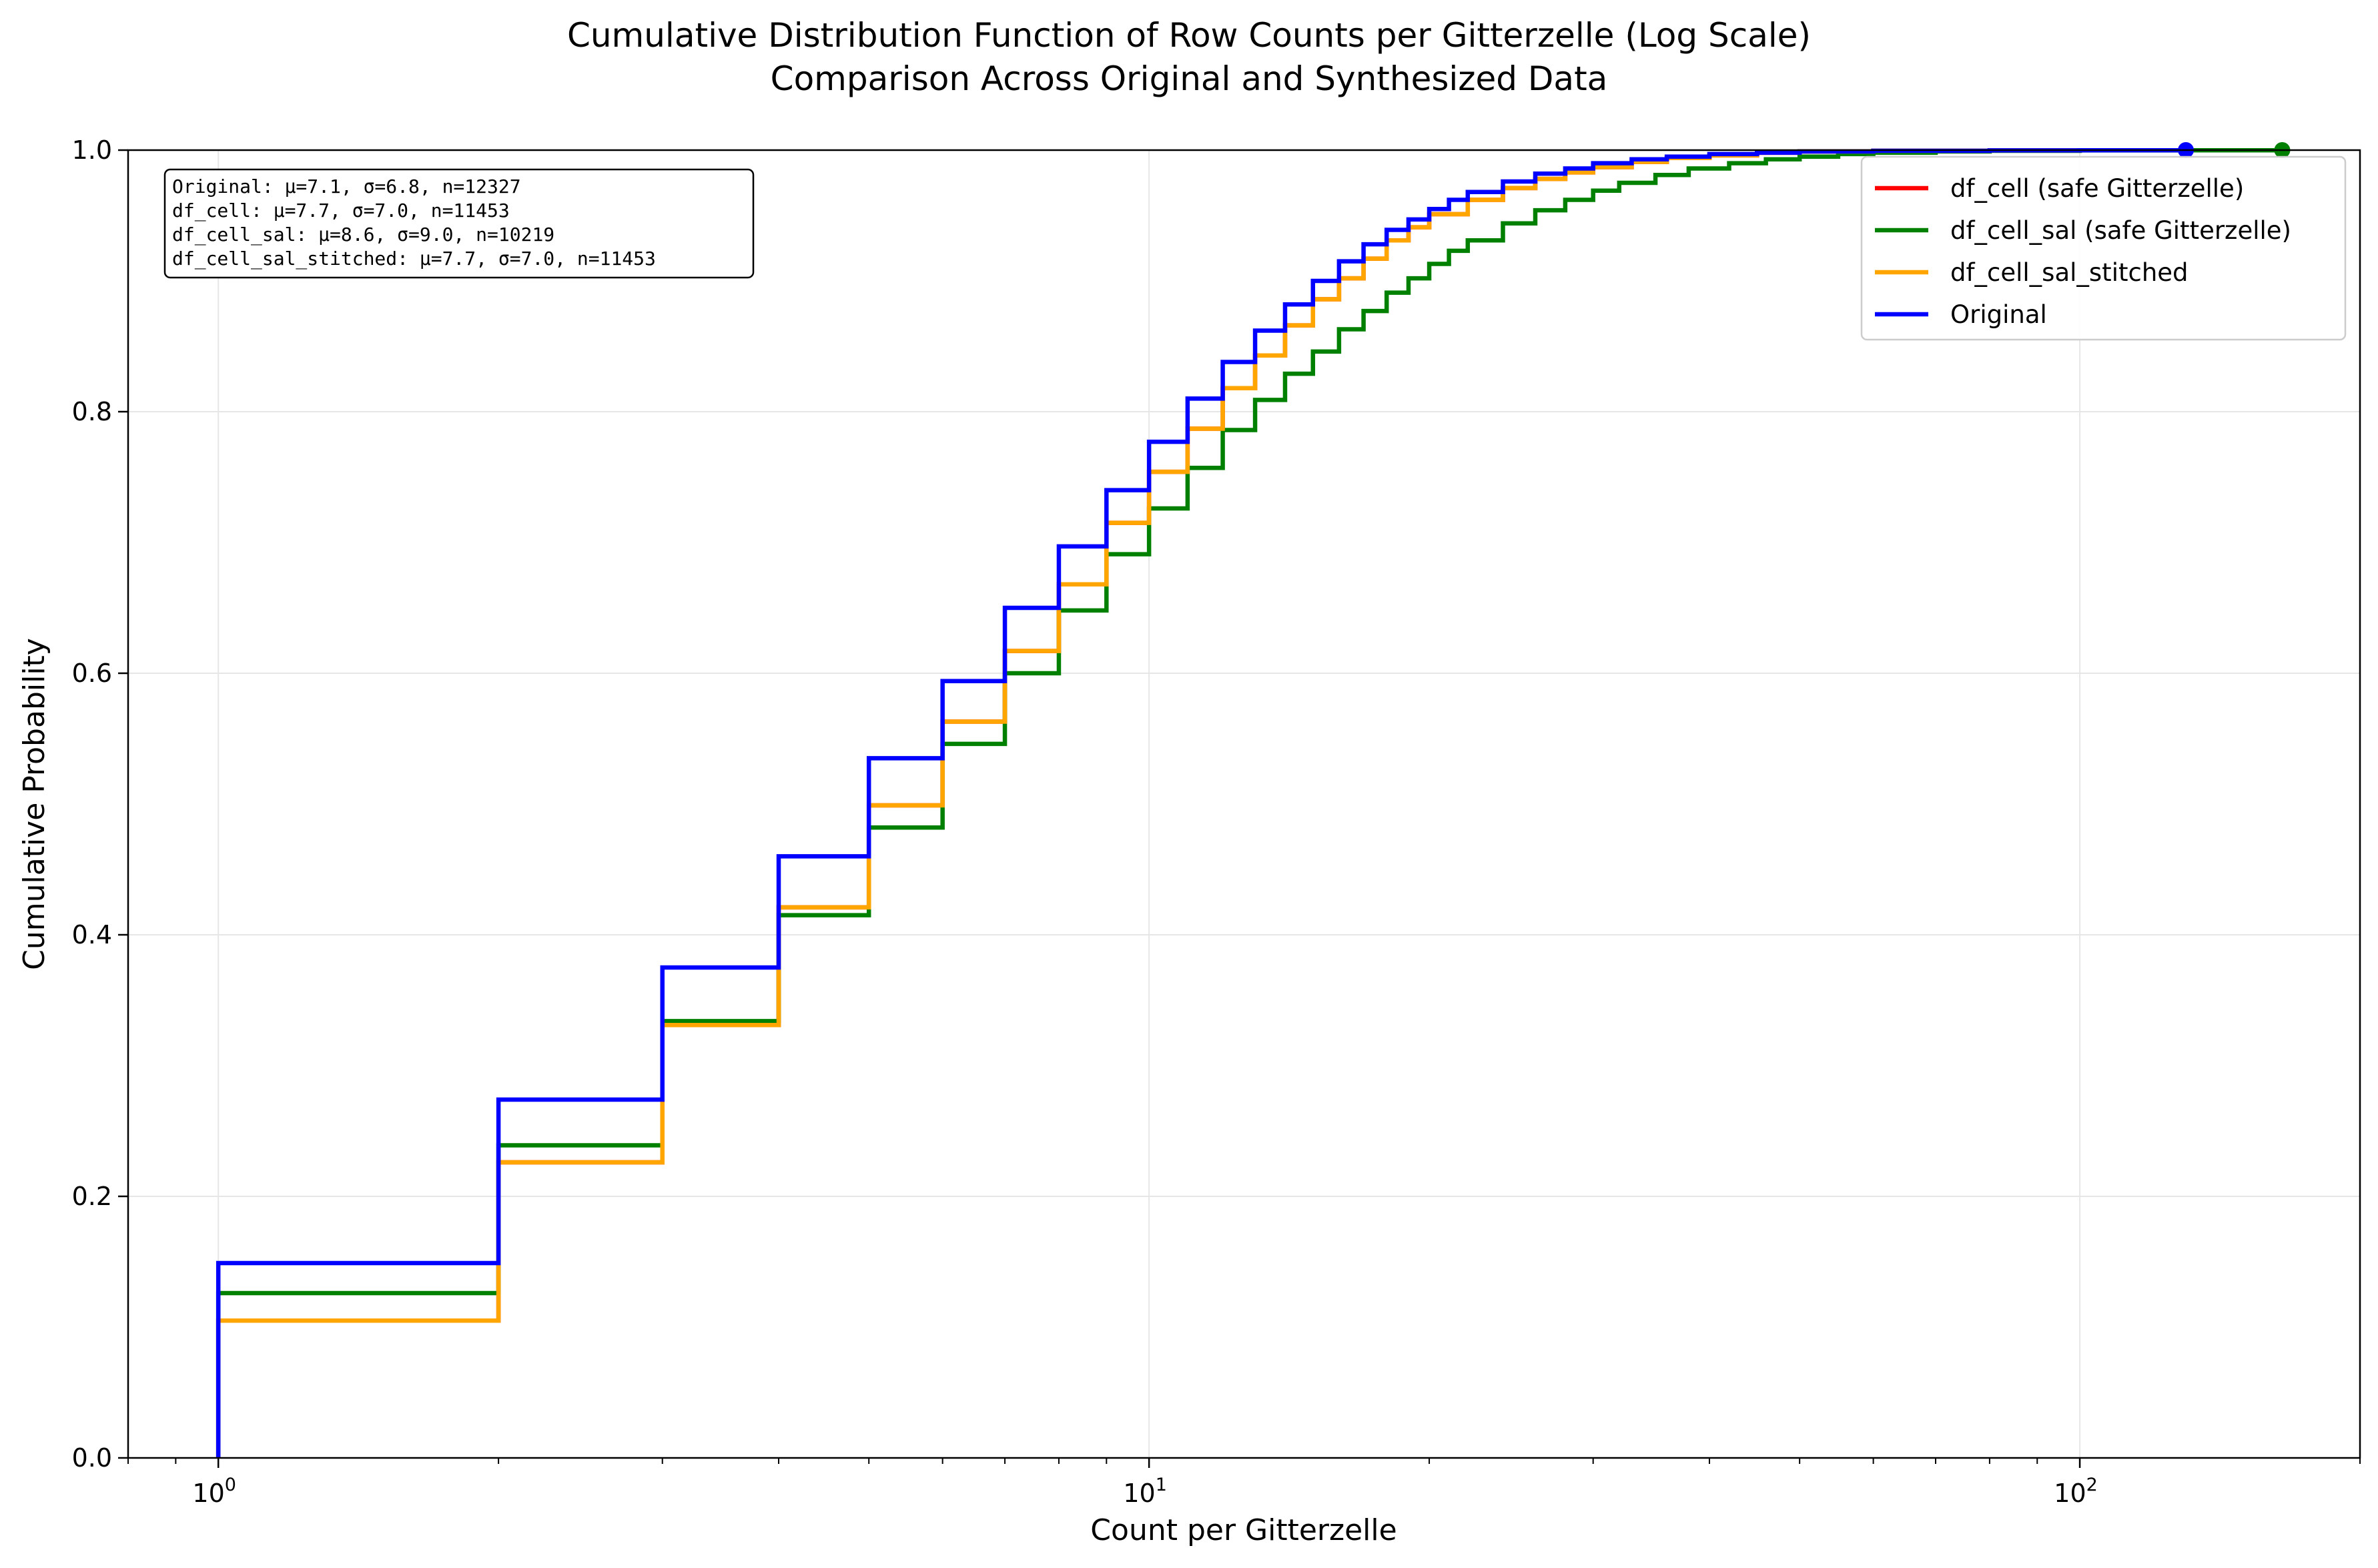 This screenshot has width=2378, height=1568. Describe the element at coordinates (214, 1492) in the screenshot. I see `x-tick-label-0: 10⁰` at that location.